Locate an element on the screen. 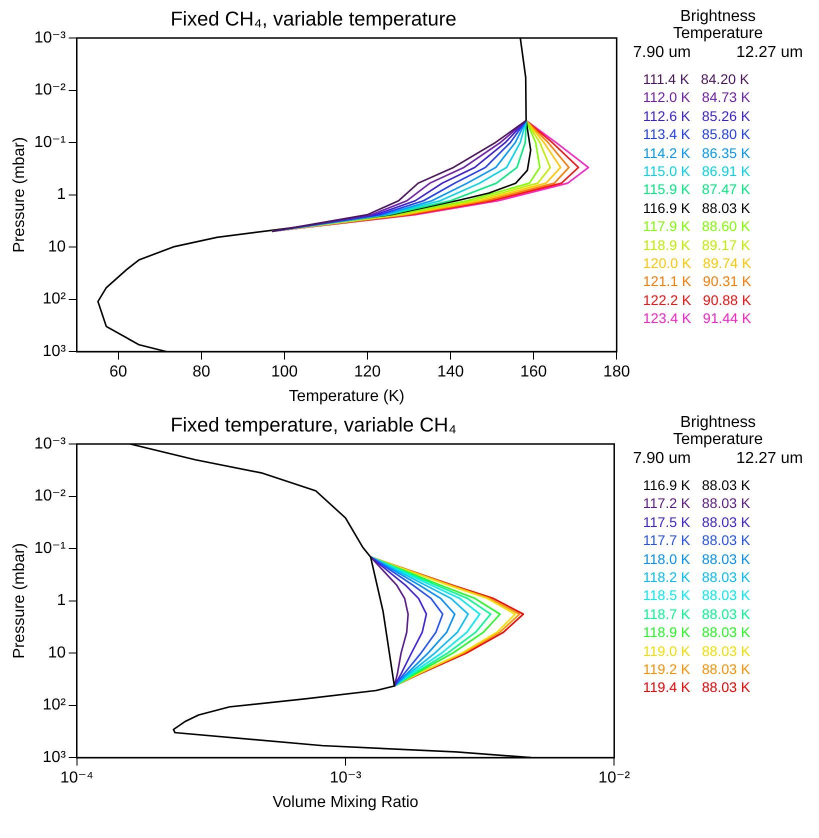 The image size is (819, 838). x-tick-label: 180 is located at coordinates (616, 372).